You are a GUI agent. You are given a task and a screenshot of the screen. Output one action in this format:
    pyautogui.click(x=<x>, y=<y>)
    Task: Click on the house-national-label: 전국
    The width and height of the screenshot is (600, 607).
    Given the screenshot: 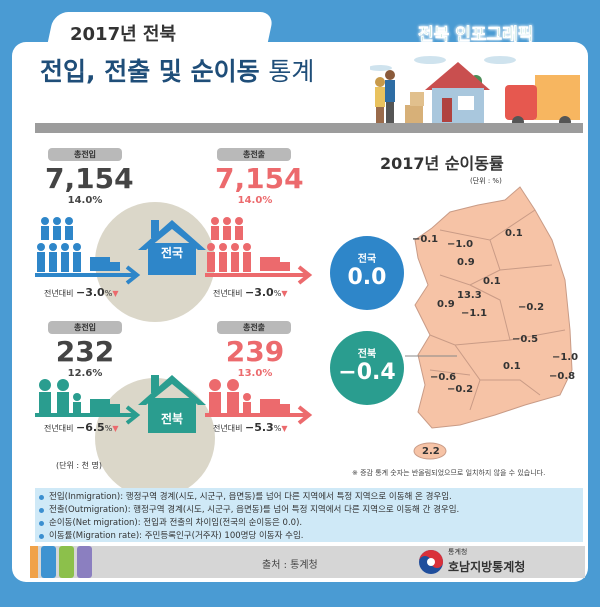 What is the action you would take?
    pyautogui.click(x=172, y=253)
    